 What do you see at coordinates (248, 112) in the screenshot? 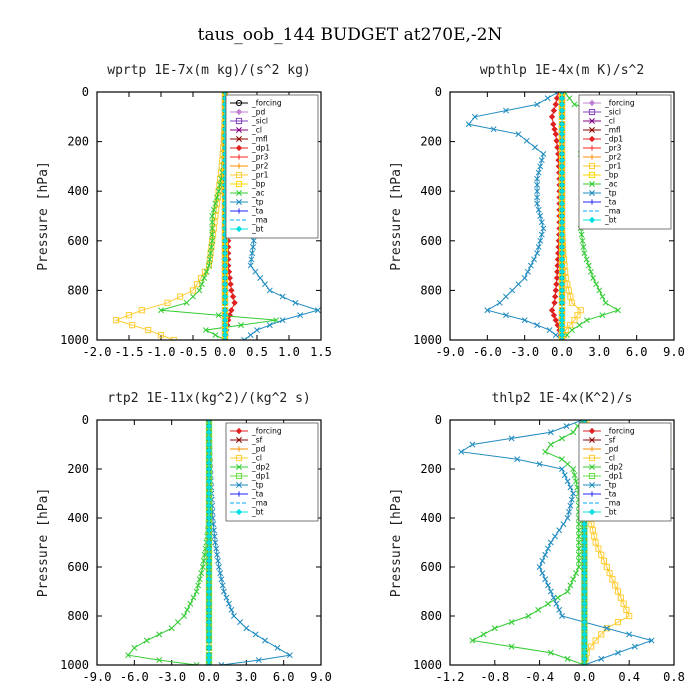
I see `legend-entry: _pd` at bounding box center [248, 112].